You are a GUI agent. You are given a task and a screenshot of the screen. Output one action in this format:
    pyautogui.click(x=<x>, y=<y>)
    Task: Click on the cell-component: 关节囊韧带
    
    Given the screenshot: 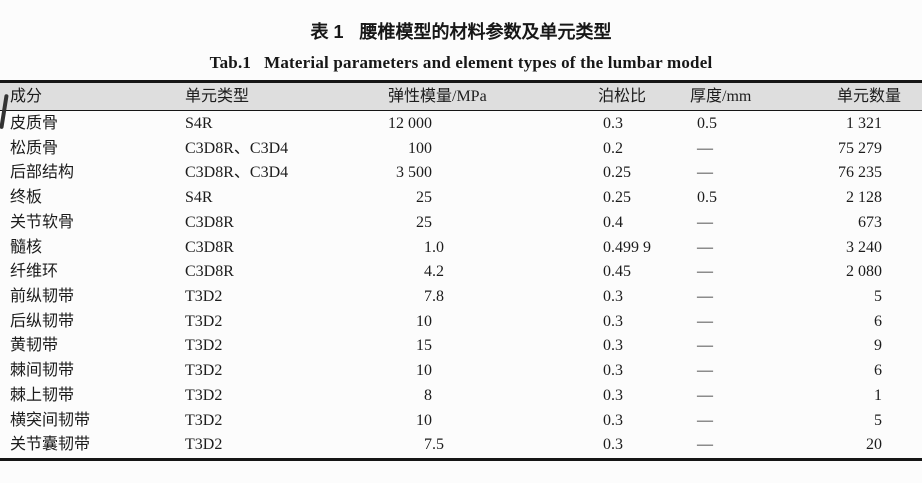 What is the action you would take?
    pyautogui.click(x=50, y=445)
    